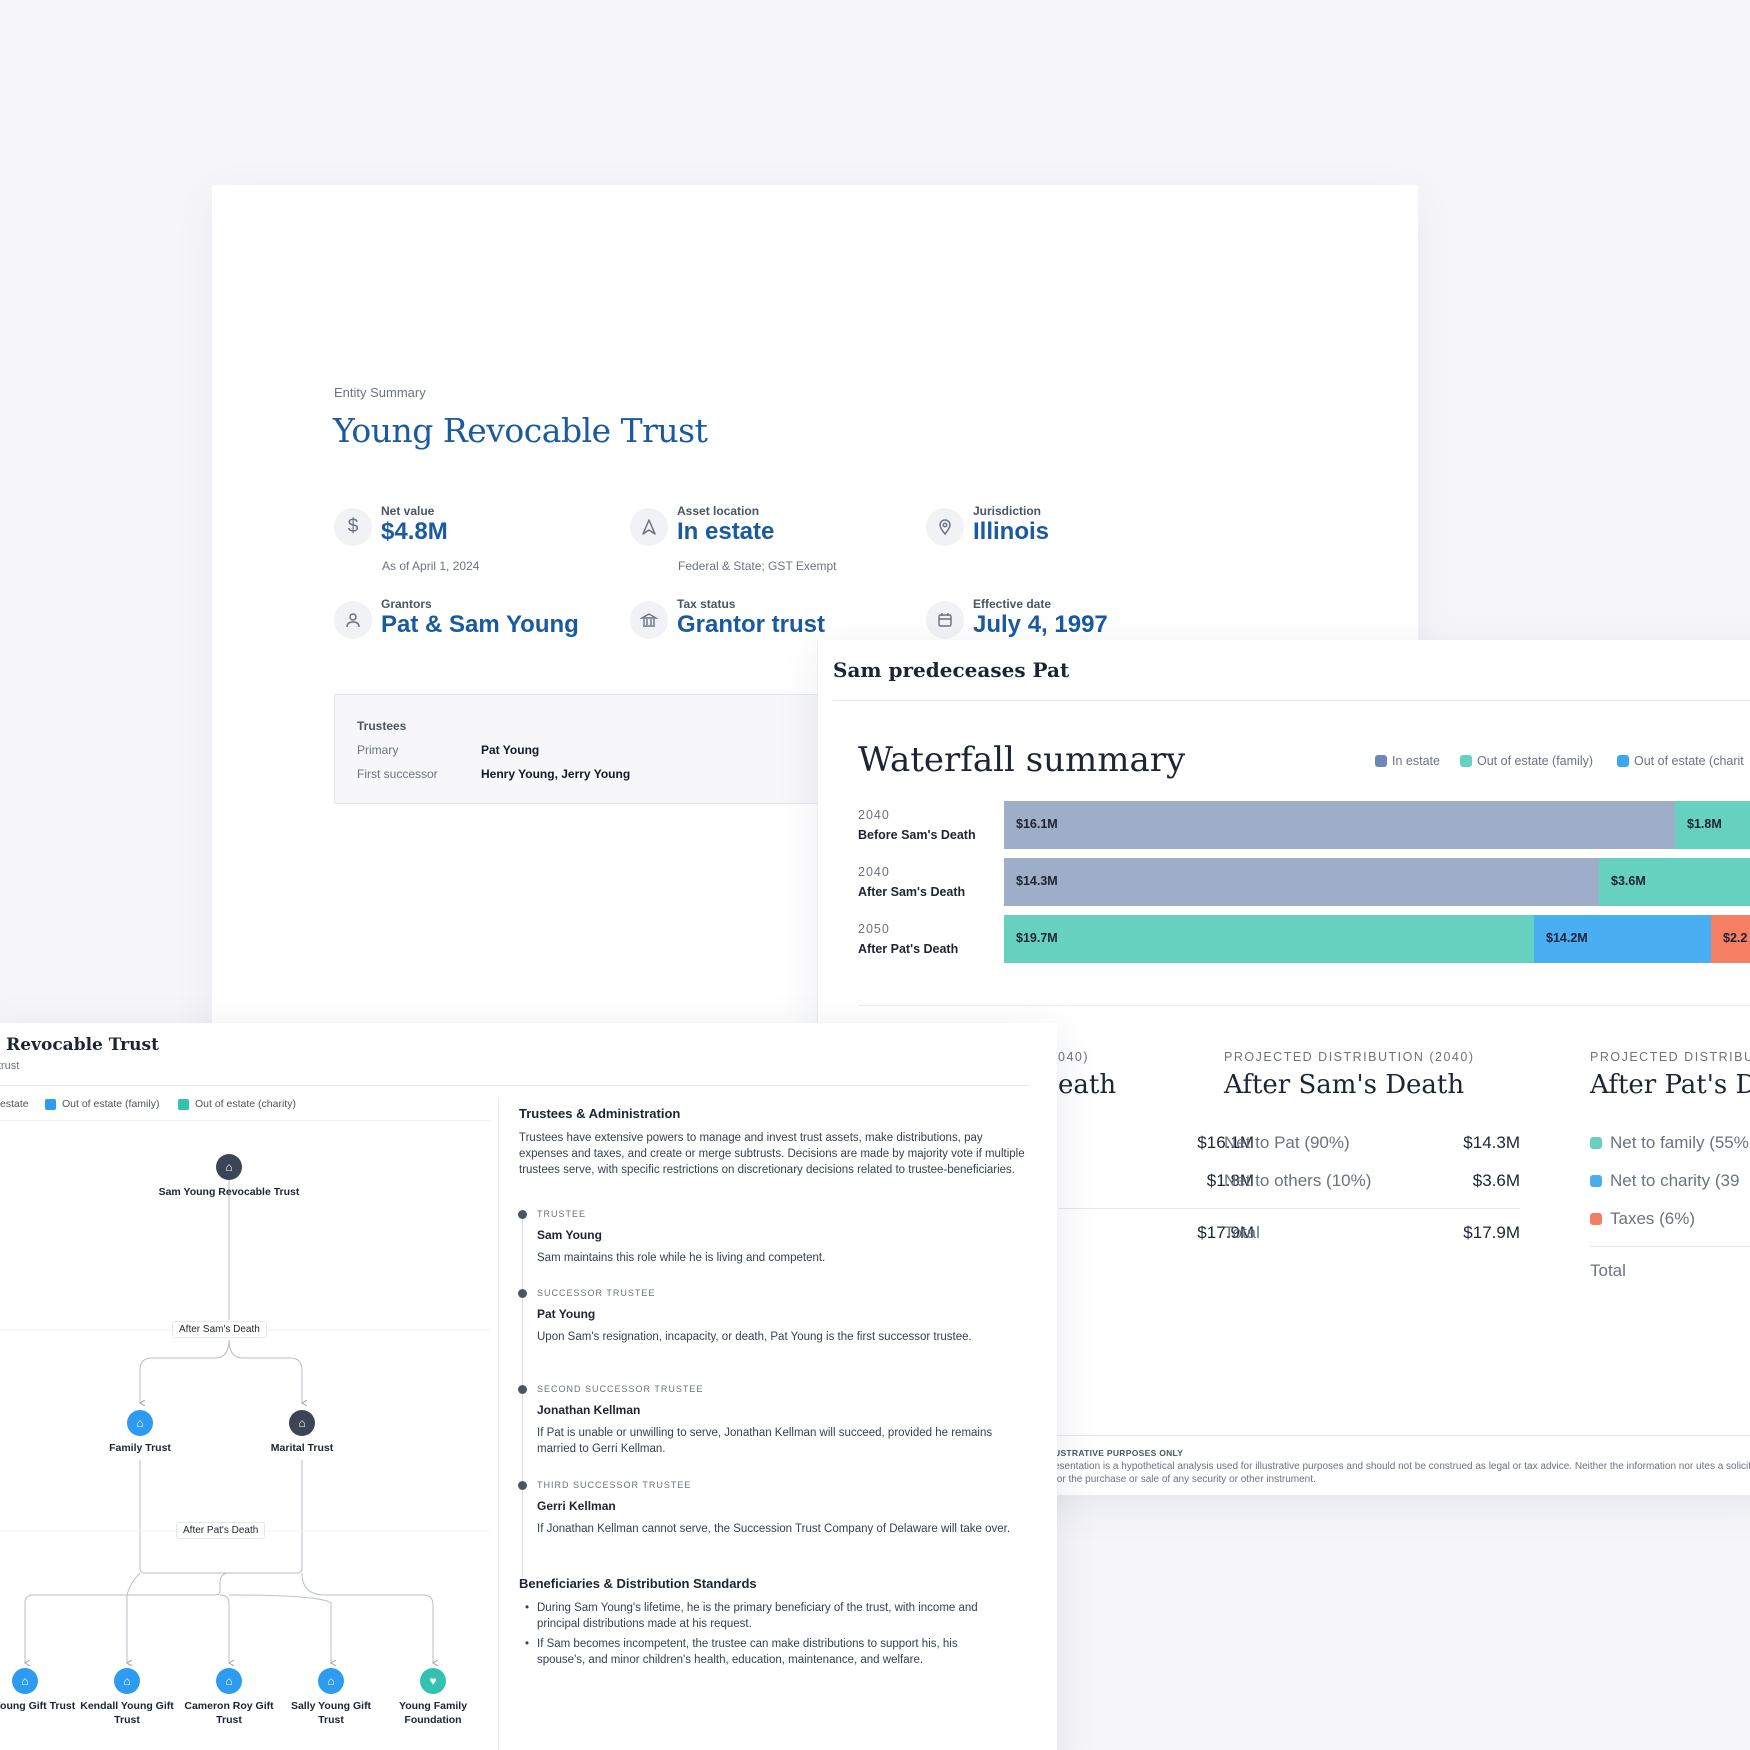  What do you see at coordinates (649, 527) in the screenshot?
I see `navigation-arrow-icon` at bounding box center [649, 527].